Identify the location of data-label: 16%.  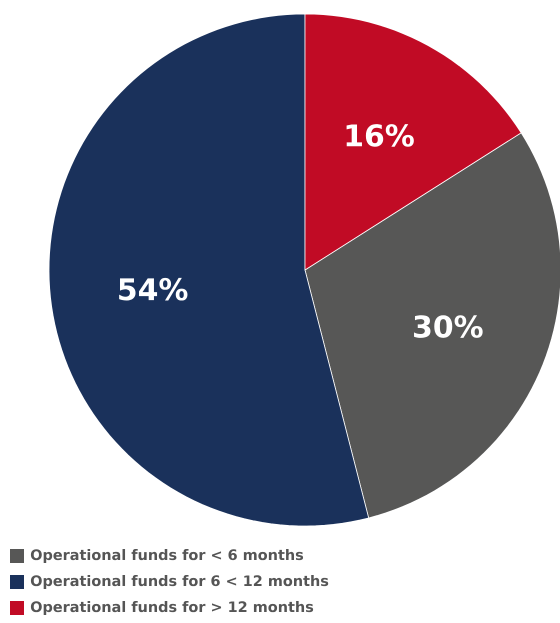
(380, 135).